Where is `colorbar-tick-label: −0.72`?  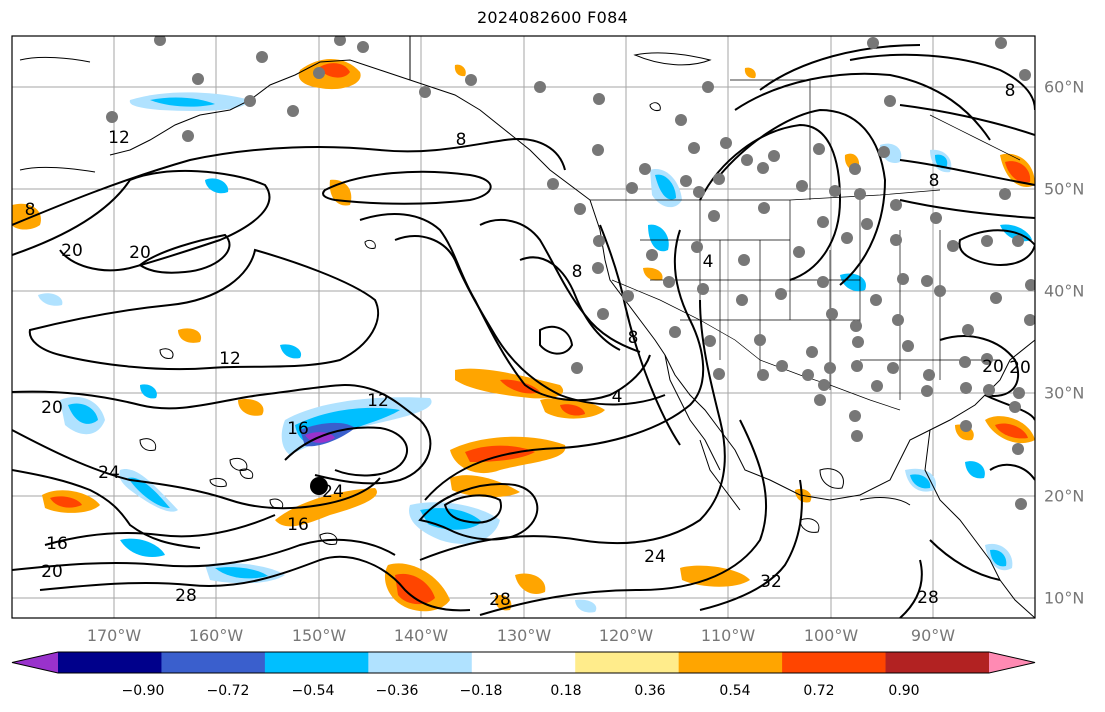 colorbar-tick-label: −0.72 is located at coordinates (228, 691).